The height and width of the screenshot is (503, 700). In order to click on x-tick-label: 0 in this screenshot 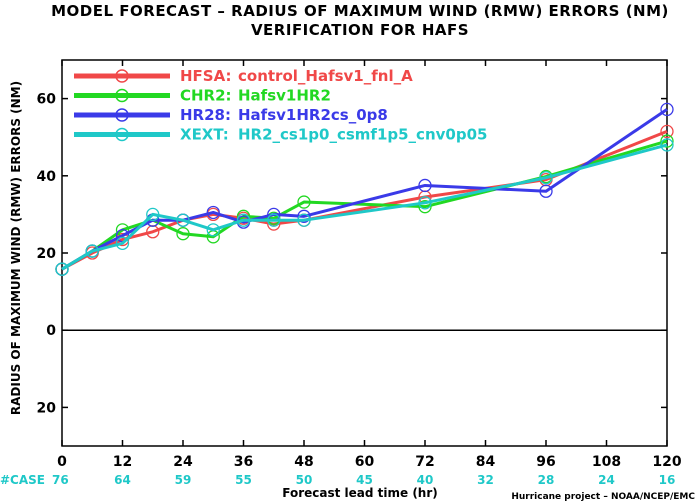, I will do `click(62, 462)`.